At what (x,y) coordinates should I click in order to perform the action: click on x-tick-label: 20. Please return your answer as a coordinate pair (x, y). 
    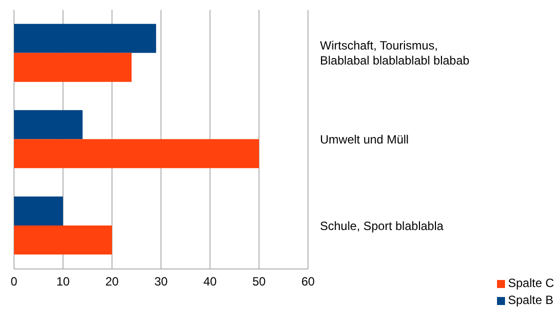
    Looking at the image, I should click on (112, 281).